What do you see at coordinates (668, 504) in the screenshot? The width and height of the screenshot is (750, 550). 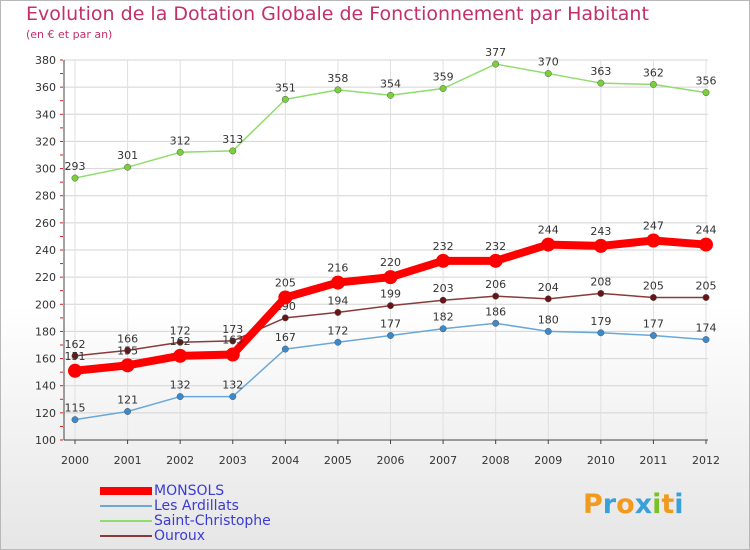 I see `logo-letter: t` at bounding box center [668, 504].